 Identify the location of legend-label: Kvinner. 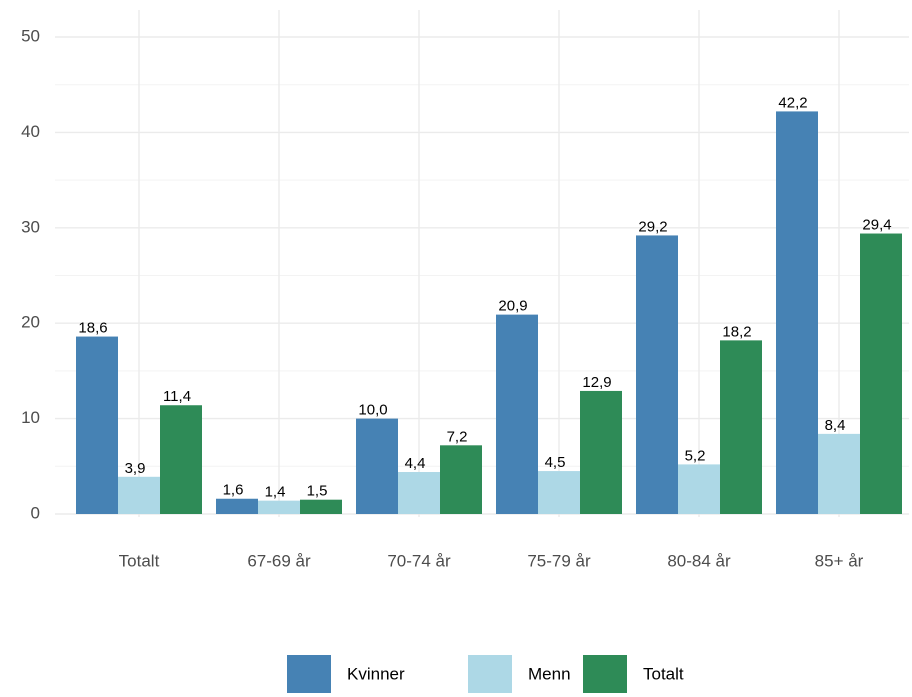
(376, 673).